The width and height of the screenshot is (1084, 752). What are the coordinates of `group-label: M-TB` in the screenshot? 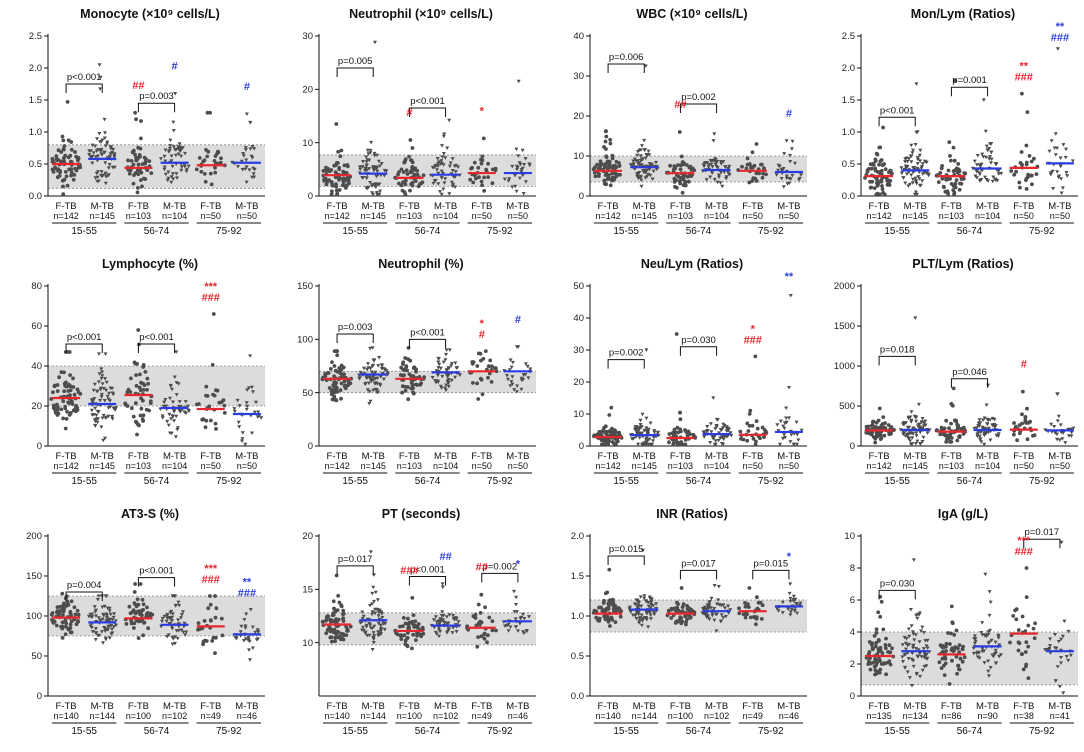 It's located at (102, 206).